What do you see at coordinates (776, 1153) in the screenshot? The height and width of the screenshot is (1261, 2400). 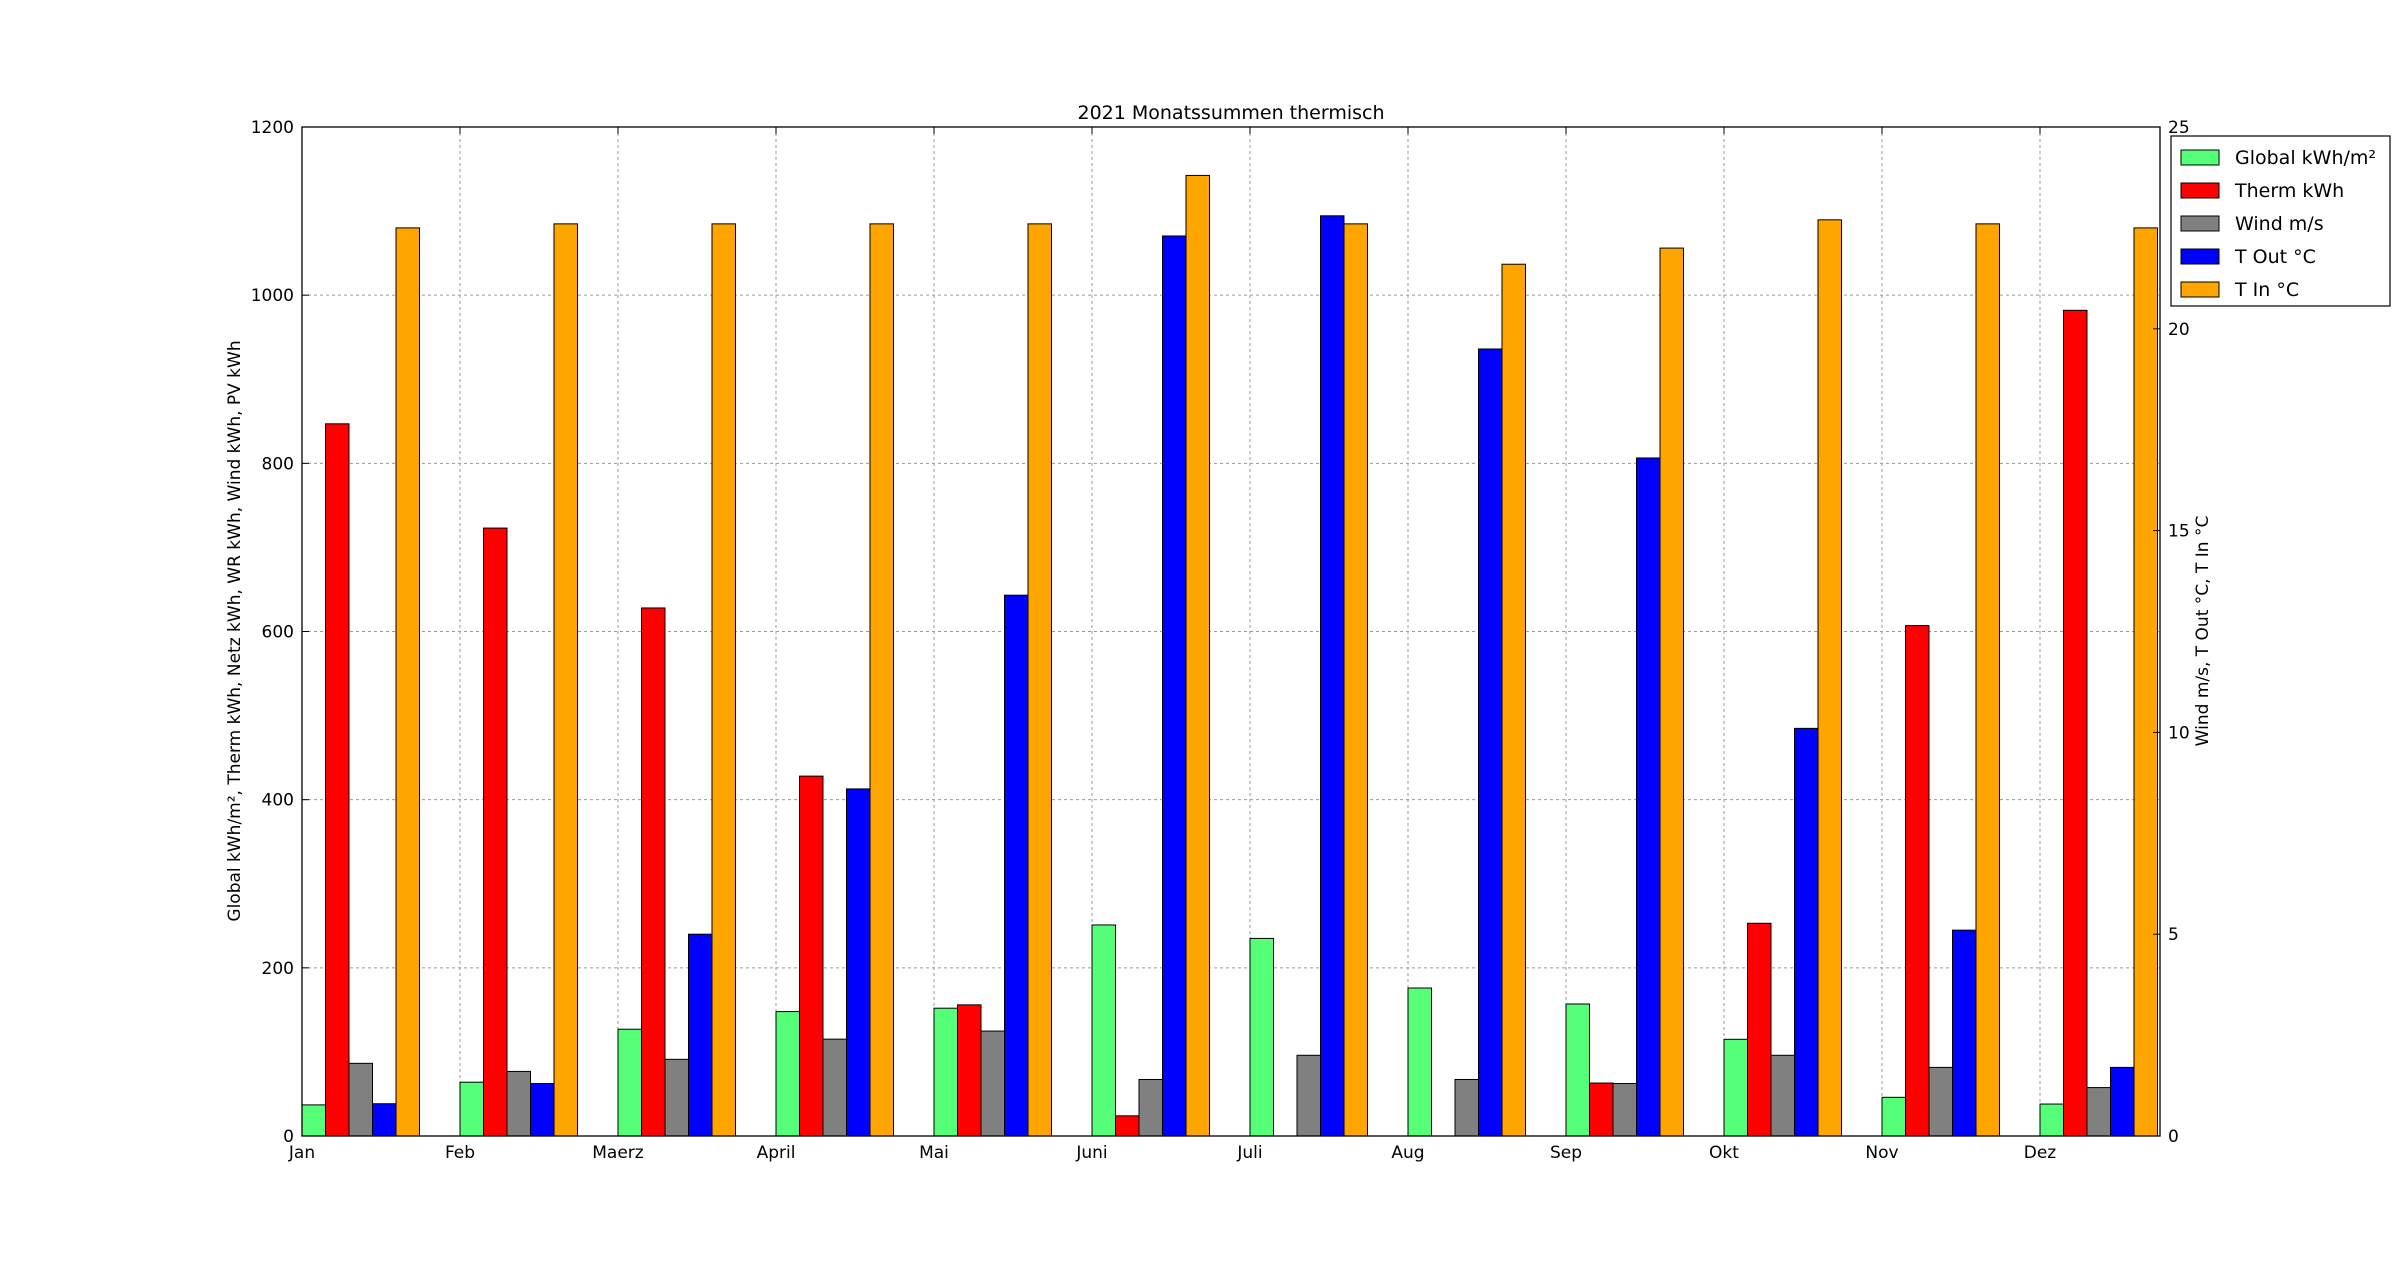 I see `x-tick-label: April` at bounding box center [776, 1153].